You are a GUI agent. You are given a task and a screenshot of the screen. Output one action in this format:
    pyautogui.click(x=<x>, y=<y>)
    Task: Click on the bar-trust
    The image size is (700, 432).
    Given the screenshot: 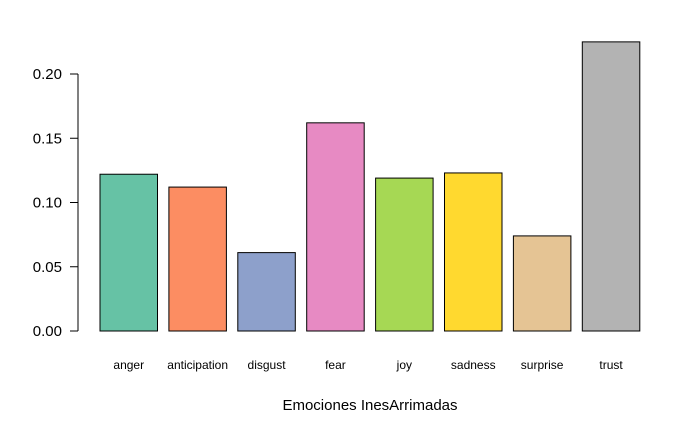 What is the action you would take?
    pyautogui.click(x=611, y=186)
    